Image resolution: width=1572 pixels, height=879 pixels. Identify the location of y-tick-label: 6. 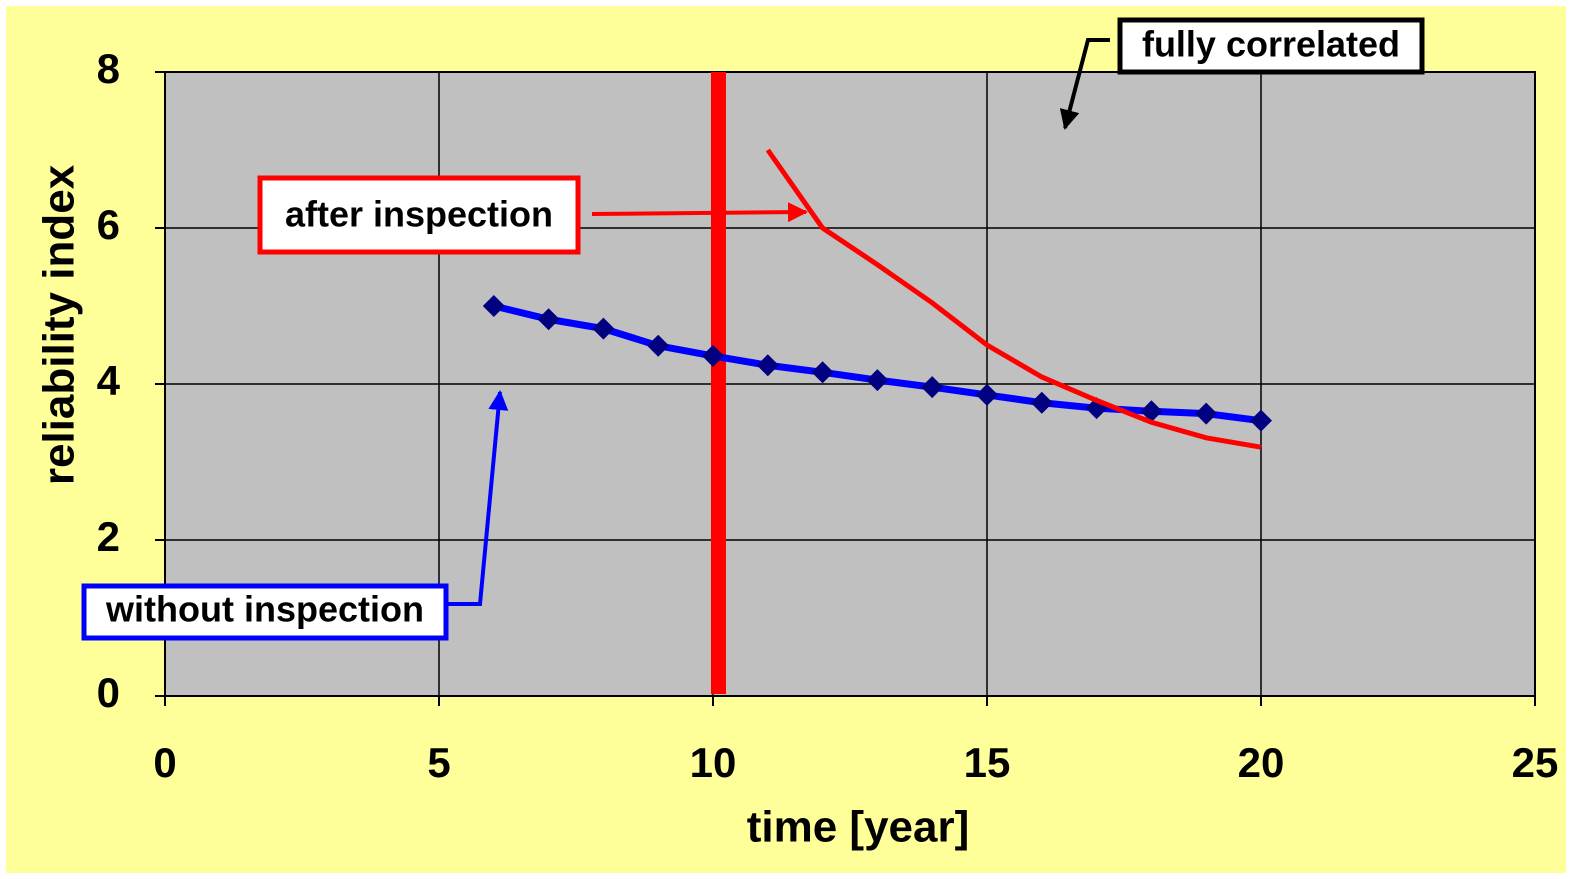
(108, 224).